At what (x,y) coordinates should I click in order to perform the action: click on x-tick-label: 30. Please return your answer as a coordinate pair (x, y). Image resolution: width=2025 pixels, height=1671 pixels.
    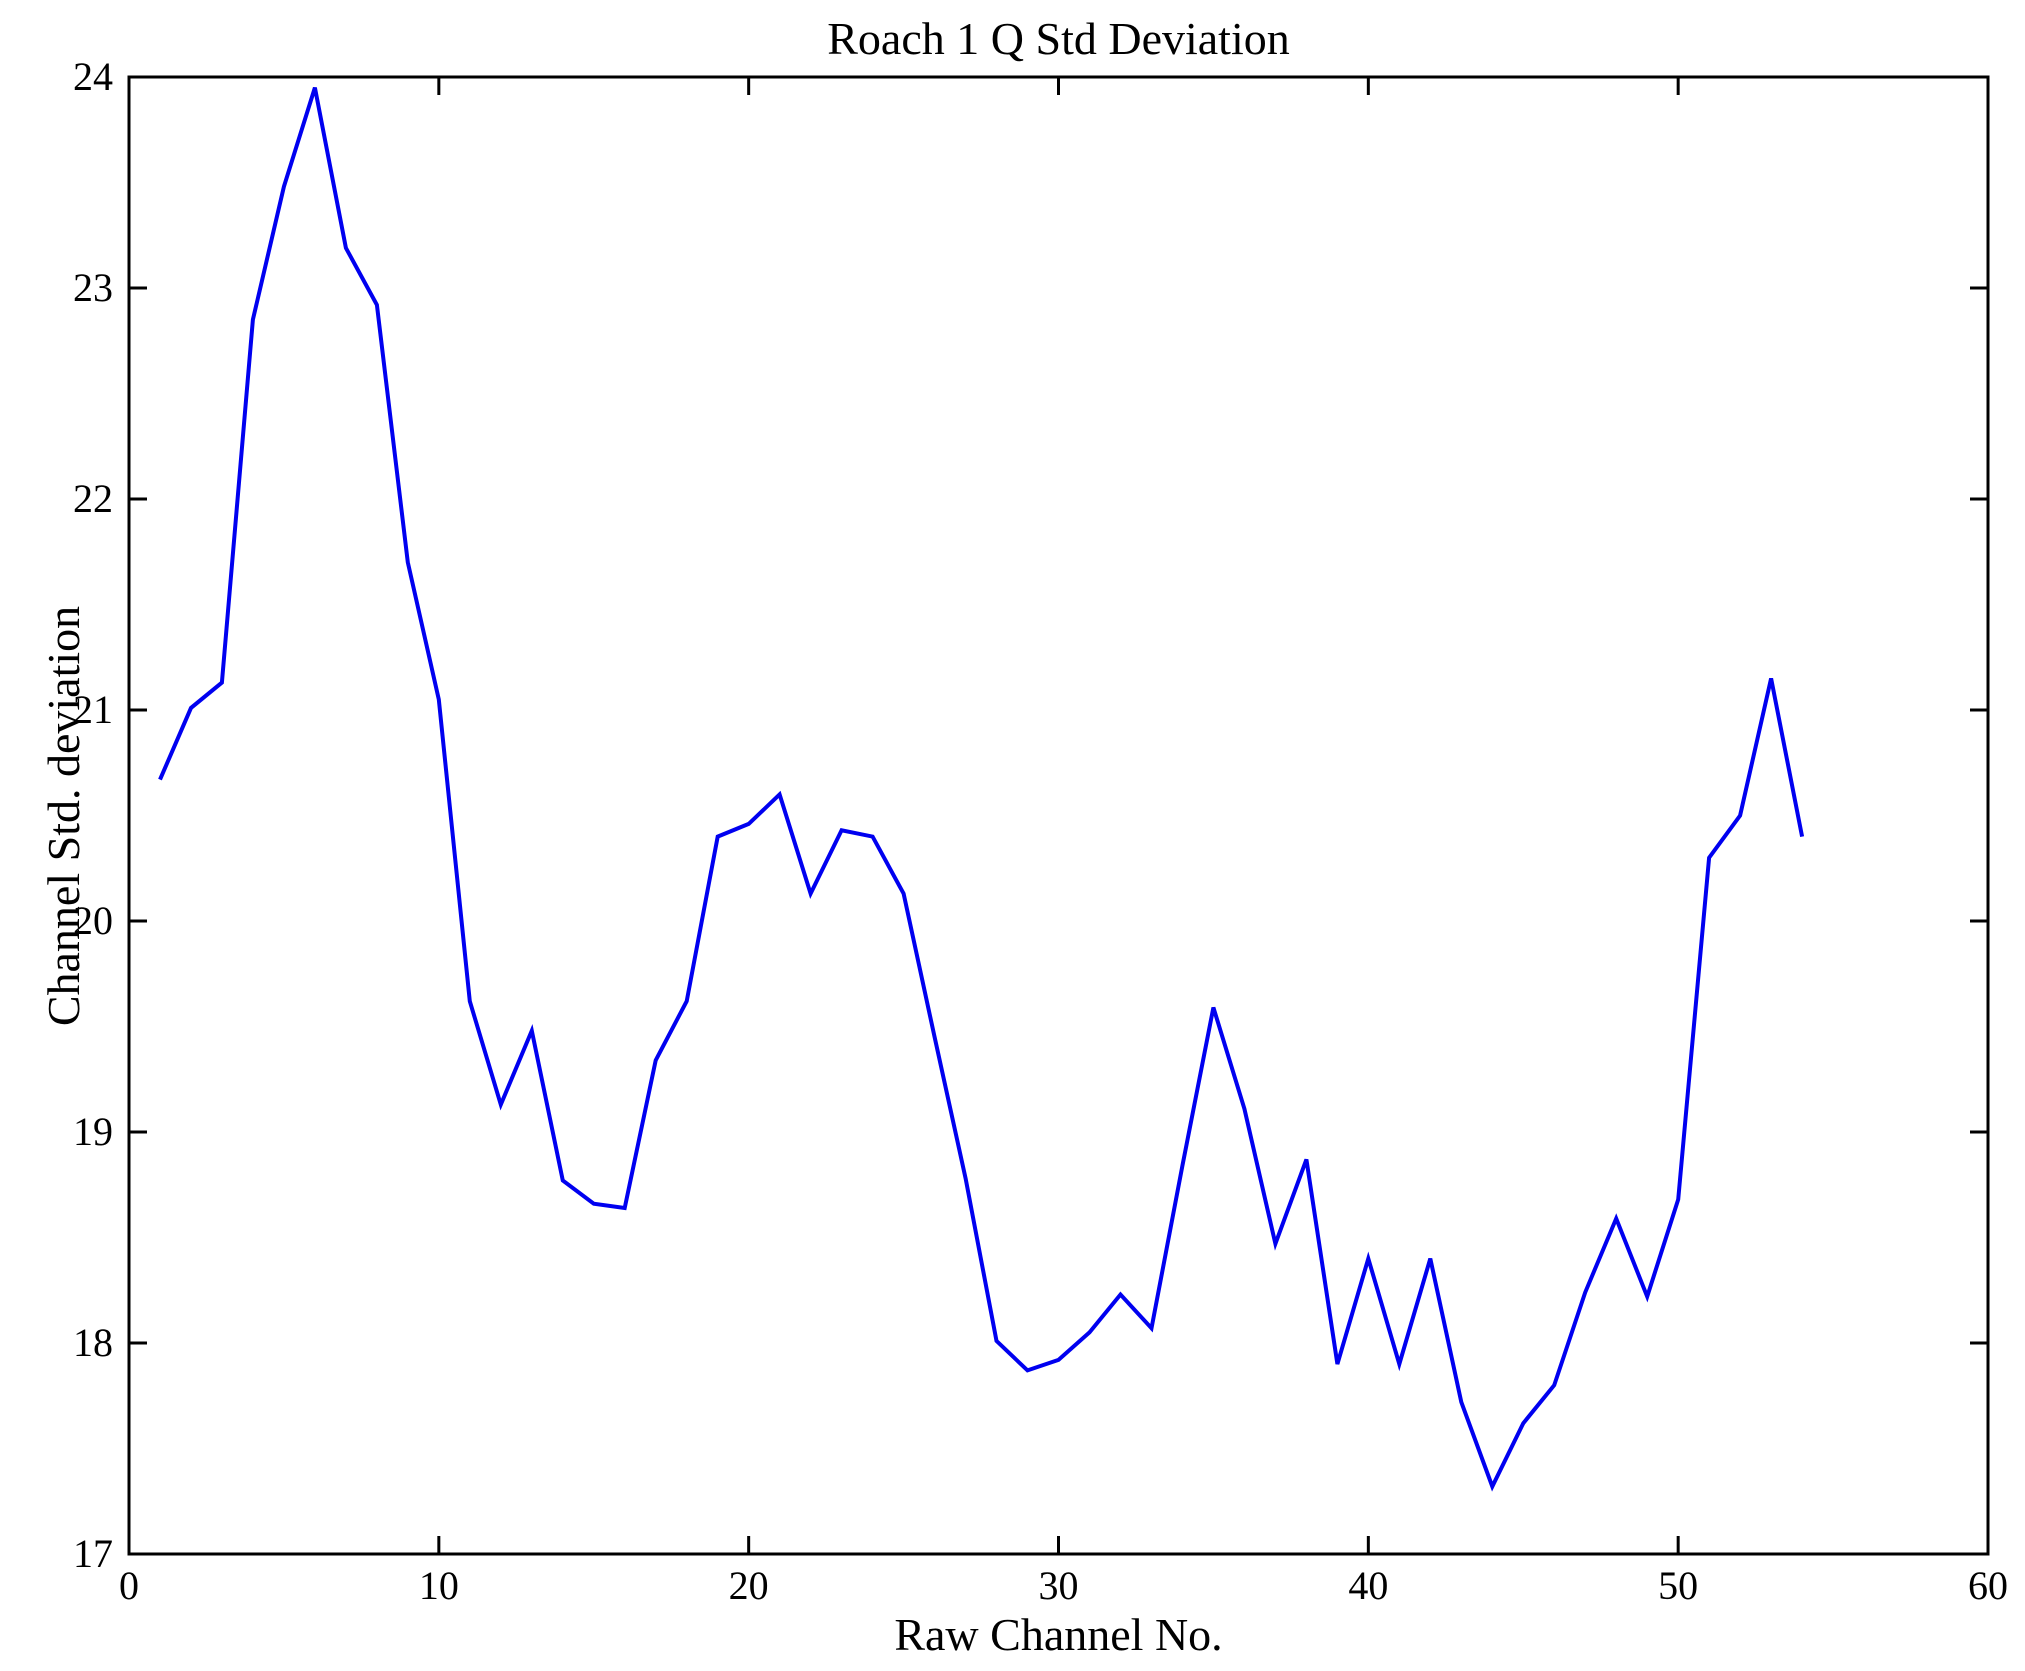
    Looking at the image, I should click on (1058, 1585).